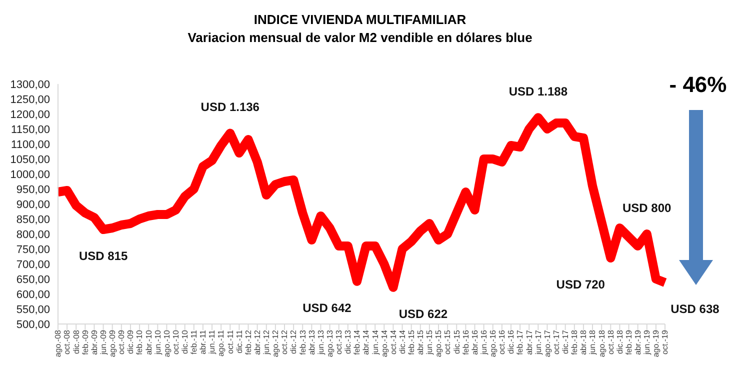 The height and width of the screenshot is (368, 731). I want to click on chart-subtitle: Variacion mensual de valor M2 vendible en dólares blue, so click(360, 37).